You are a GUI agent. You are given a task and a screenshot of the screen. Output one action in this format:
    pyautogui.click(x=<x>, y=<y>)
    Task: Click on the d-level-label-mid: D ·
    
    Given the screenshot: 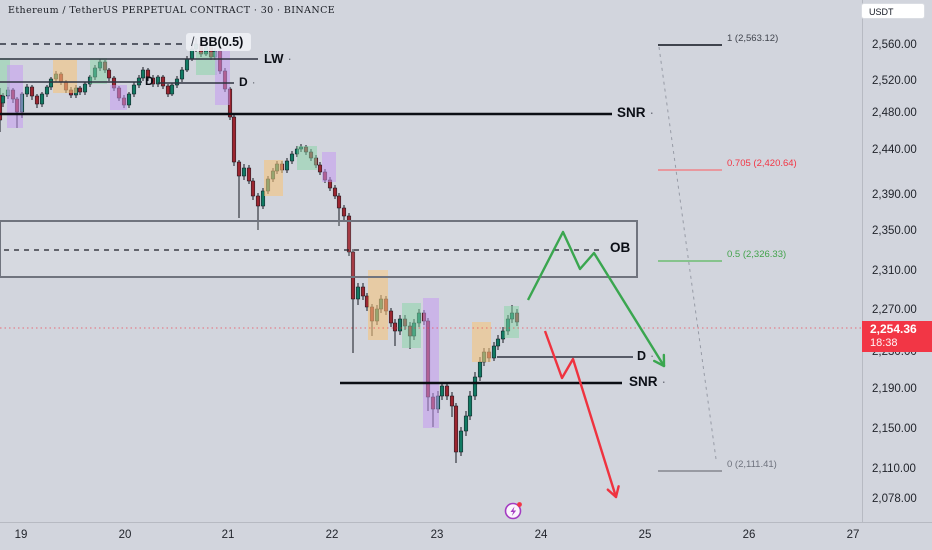 What is the action you would take?
    pyautogui.click(x=247, y=82)
    